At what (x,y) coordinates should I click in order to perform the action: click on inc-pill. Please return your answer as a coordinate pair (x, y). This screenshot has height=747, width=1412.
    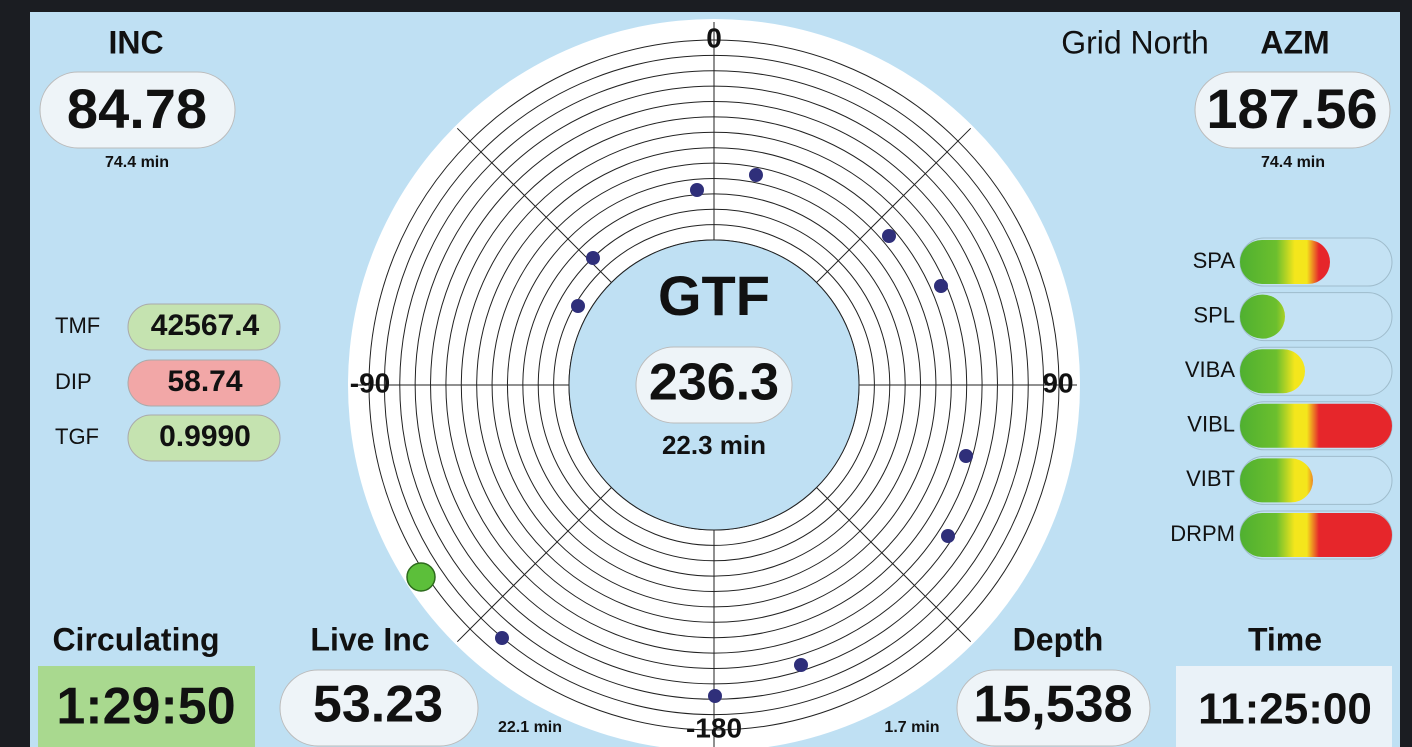
    Looking at the image, I should click on (137, 110).